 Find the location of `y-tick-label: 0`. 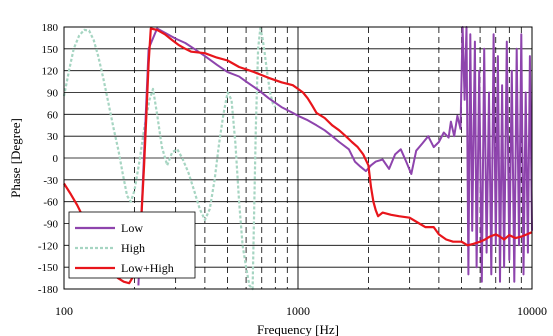

y-tick-label: 0 is located at coordinates (56, 159).